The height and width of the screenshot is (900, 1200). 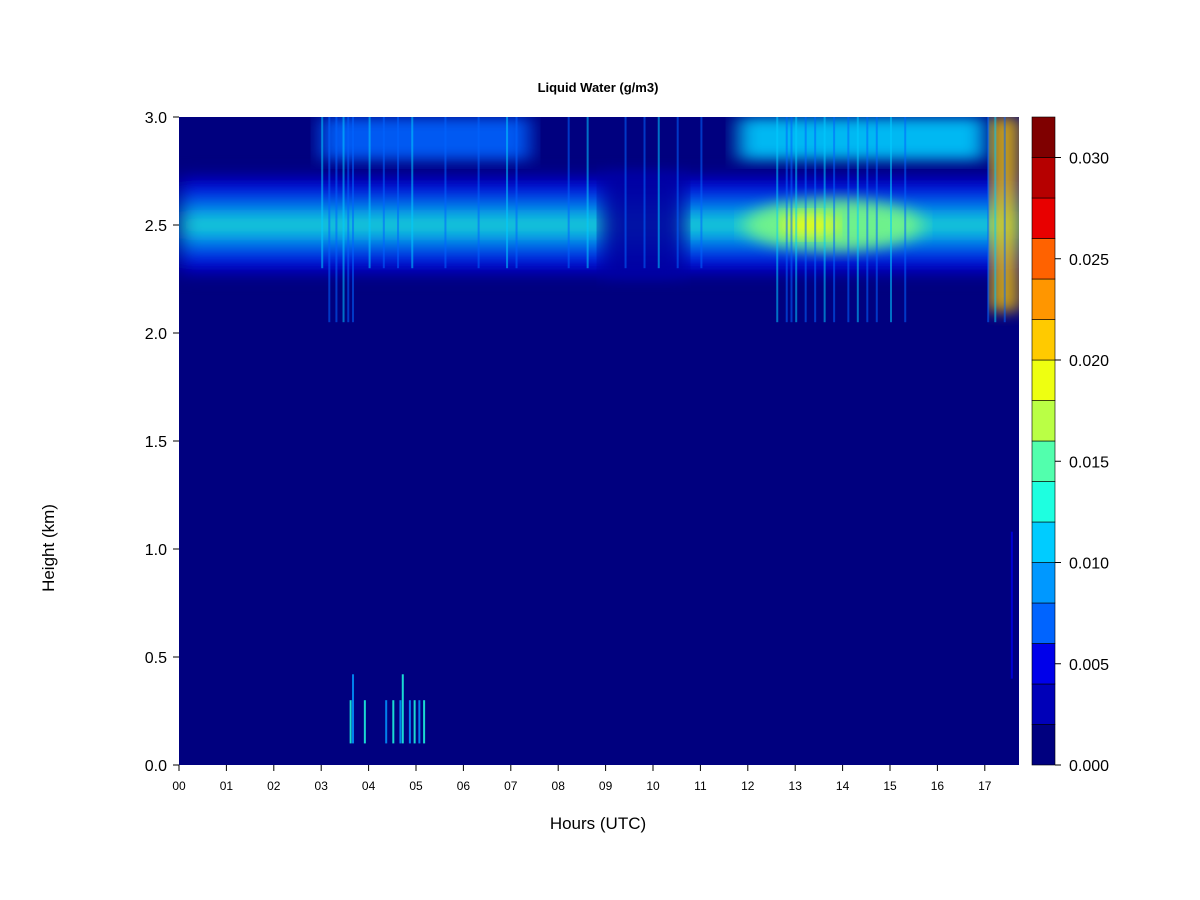 What do you see at coordinates (890, 786) in the screenshot?
I see `x-tick-label: 15` at bounding box center [890, 786].